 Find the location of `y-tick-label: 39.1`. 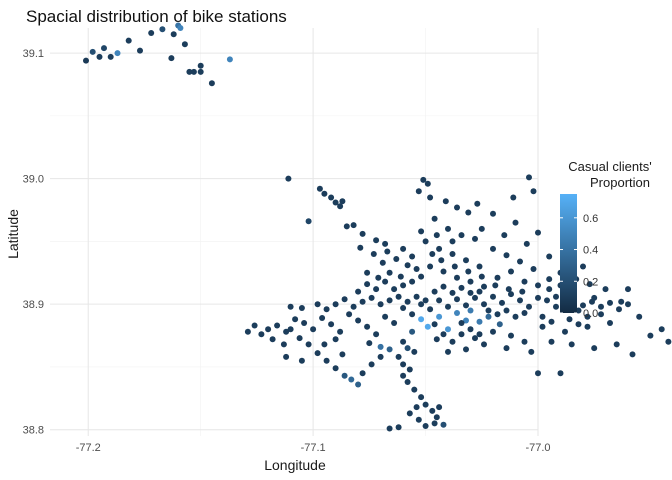

y-tick-label: 39.1 is located at coordinates (33, 54).